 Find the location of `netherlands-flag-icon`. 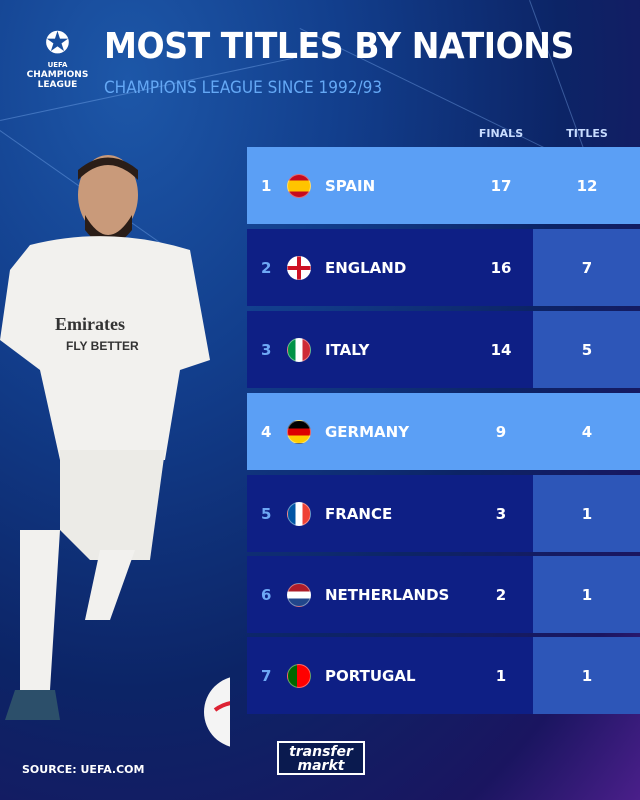

netherlands-flag-icon is located at coordinates (299, 595).